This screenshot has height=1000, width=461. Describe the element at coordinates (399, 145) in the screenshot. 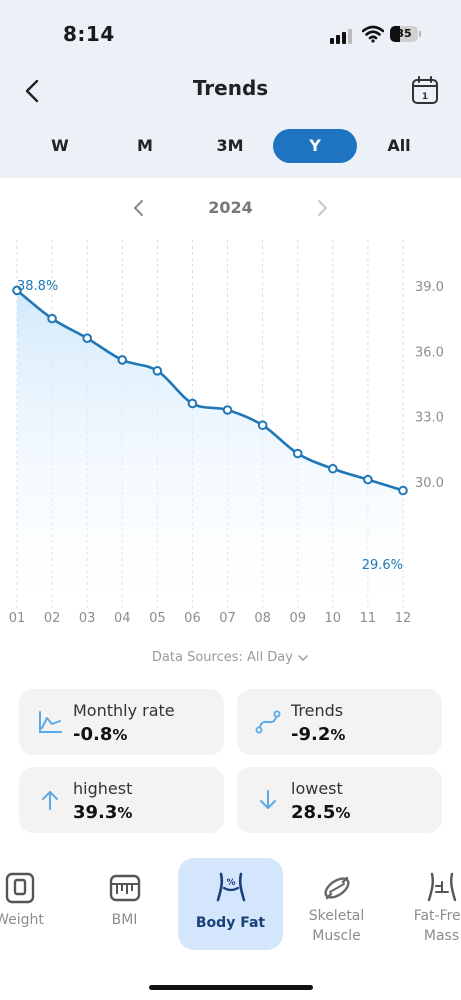

I see `tab-all: All` at that location.